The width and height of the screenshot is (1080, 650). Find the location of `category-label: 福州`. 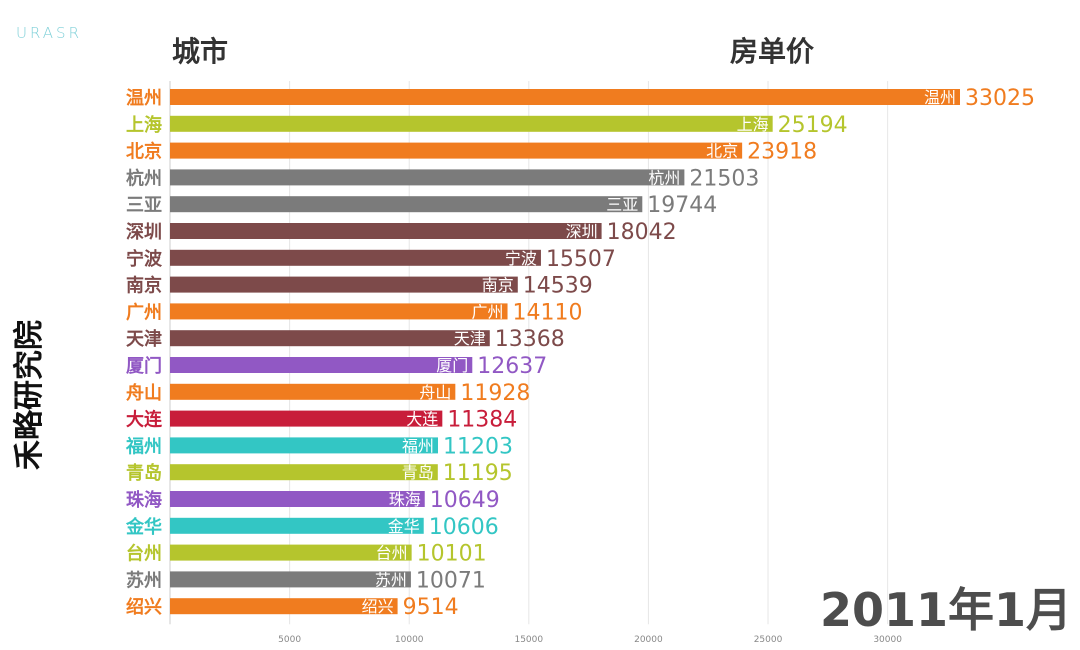

category-label: 福州 is located at coordinates (143, 446).